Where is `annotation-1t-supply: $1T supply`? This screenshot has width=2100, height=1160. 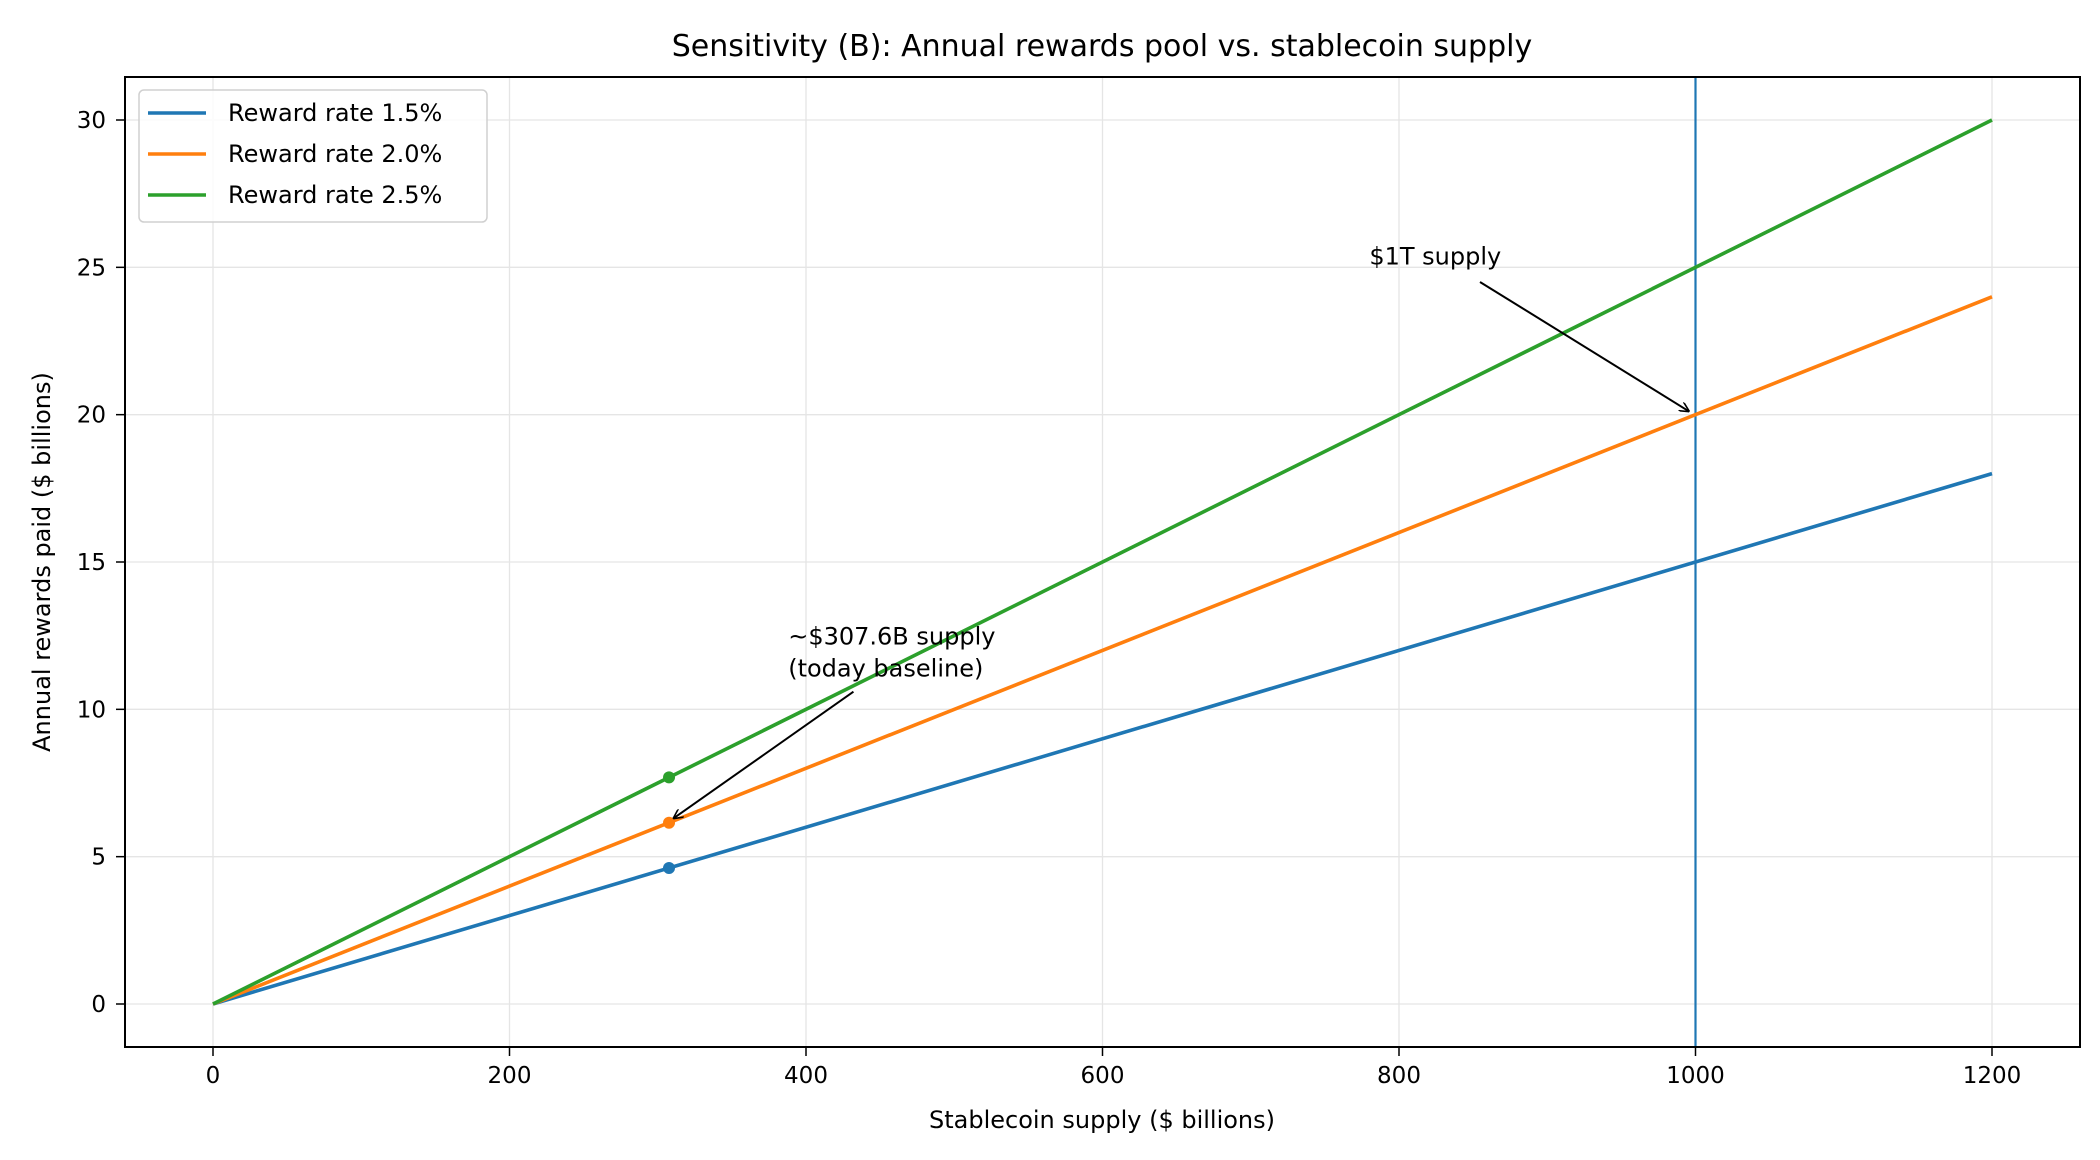
annotation-1t-supply: $1T supply is located at coordinates (1435, 256).